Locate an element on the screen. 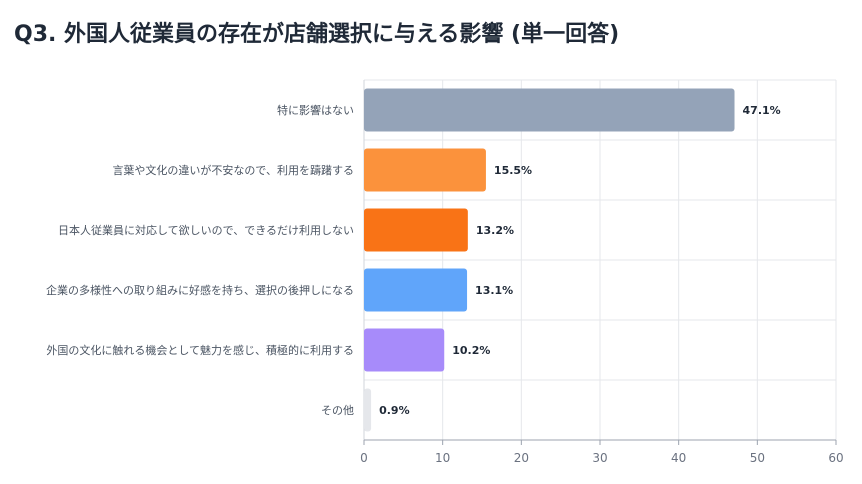 The image size is (862, 484). x-tick-label: 60 is located at coordinates (835, 458).